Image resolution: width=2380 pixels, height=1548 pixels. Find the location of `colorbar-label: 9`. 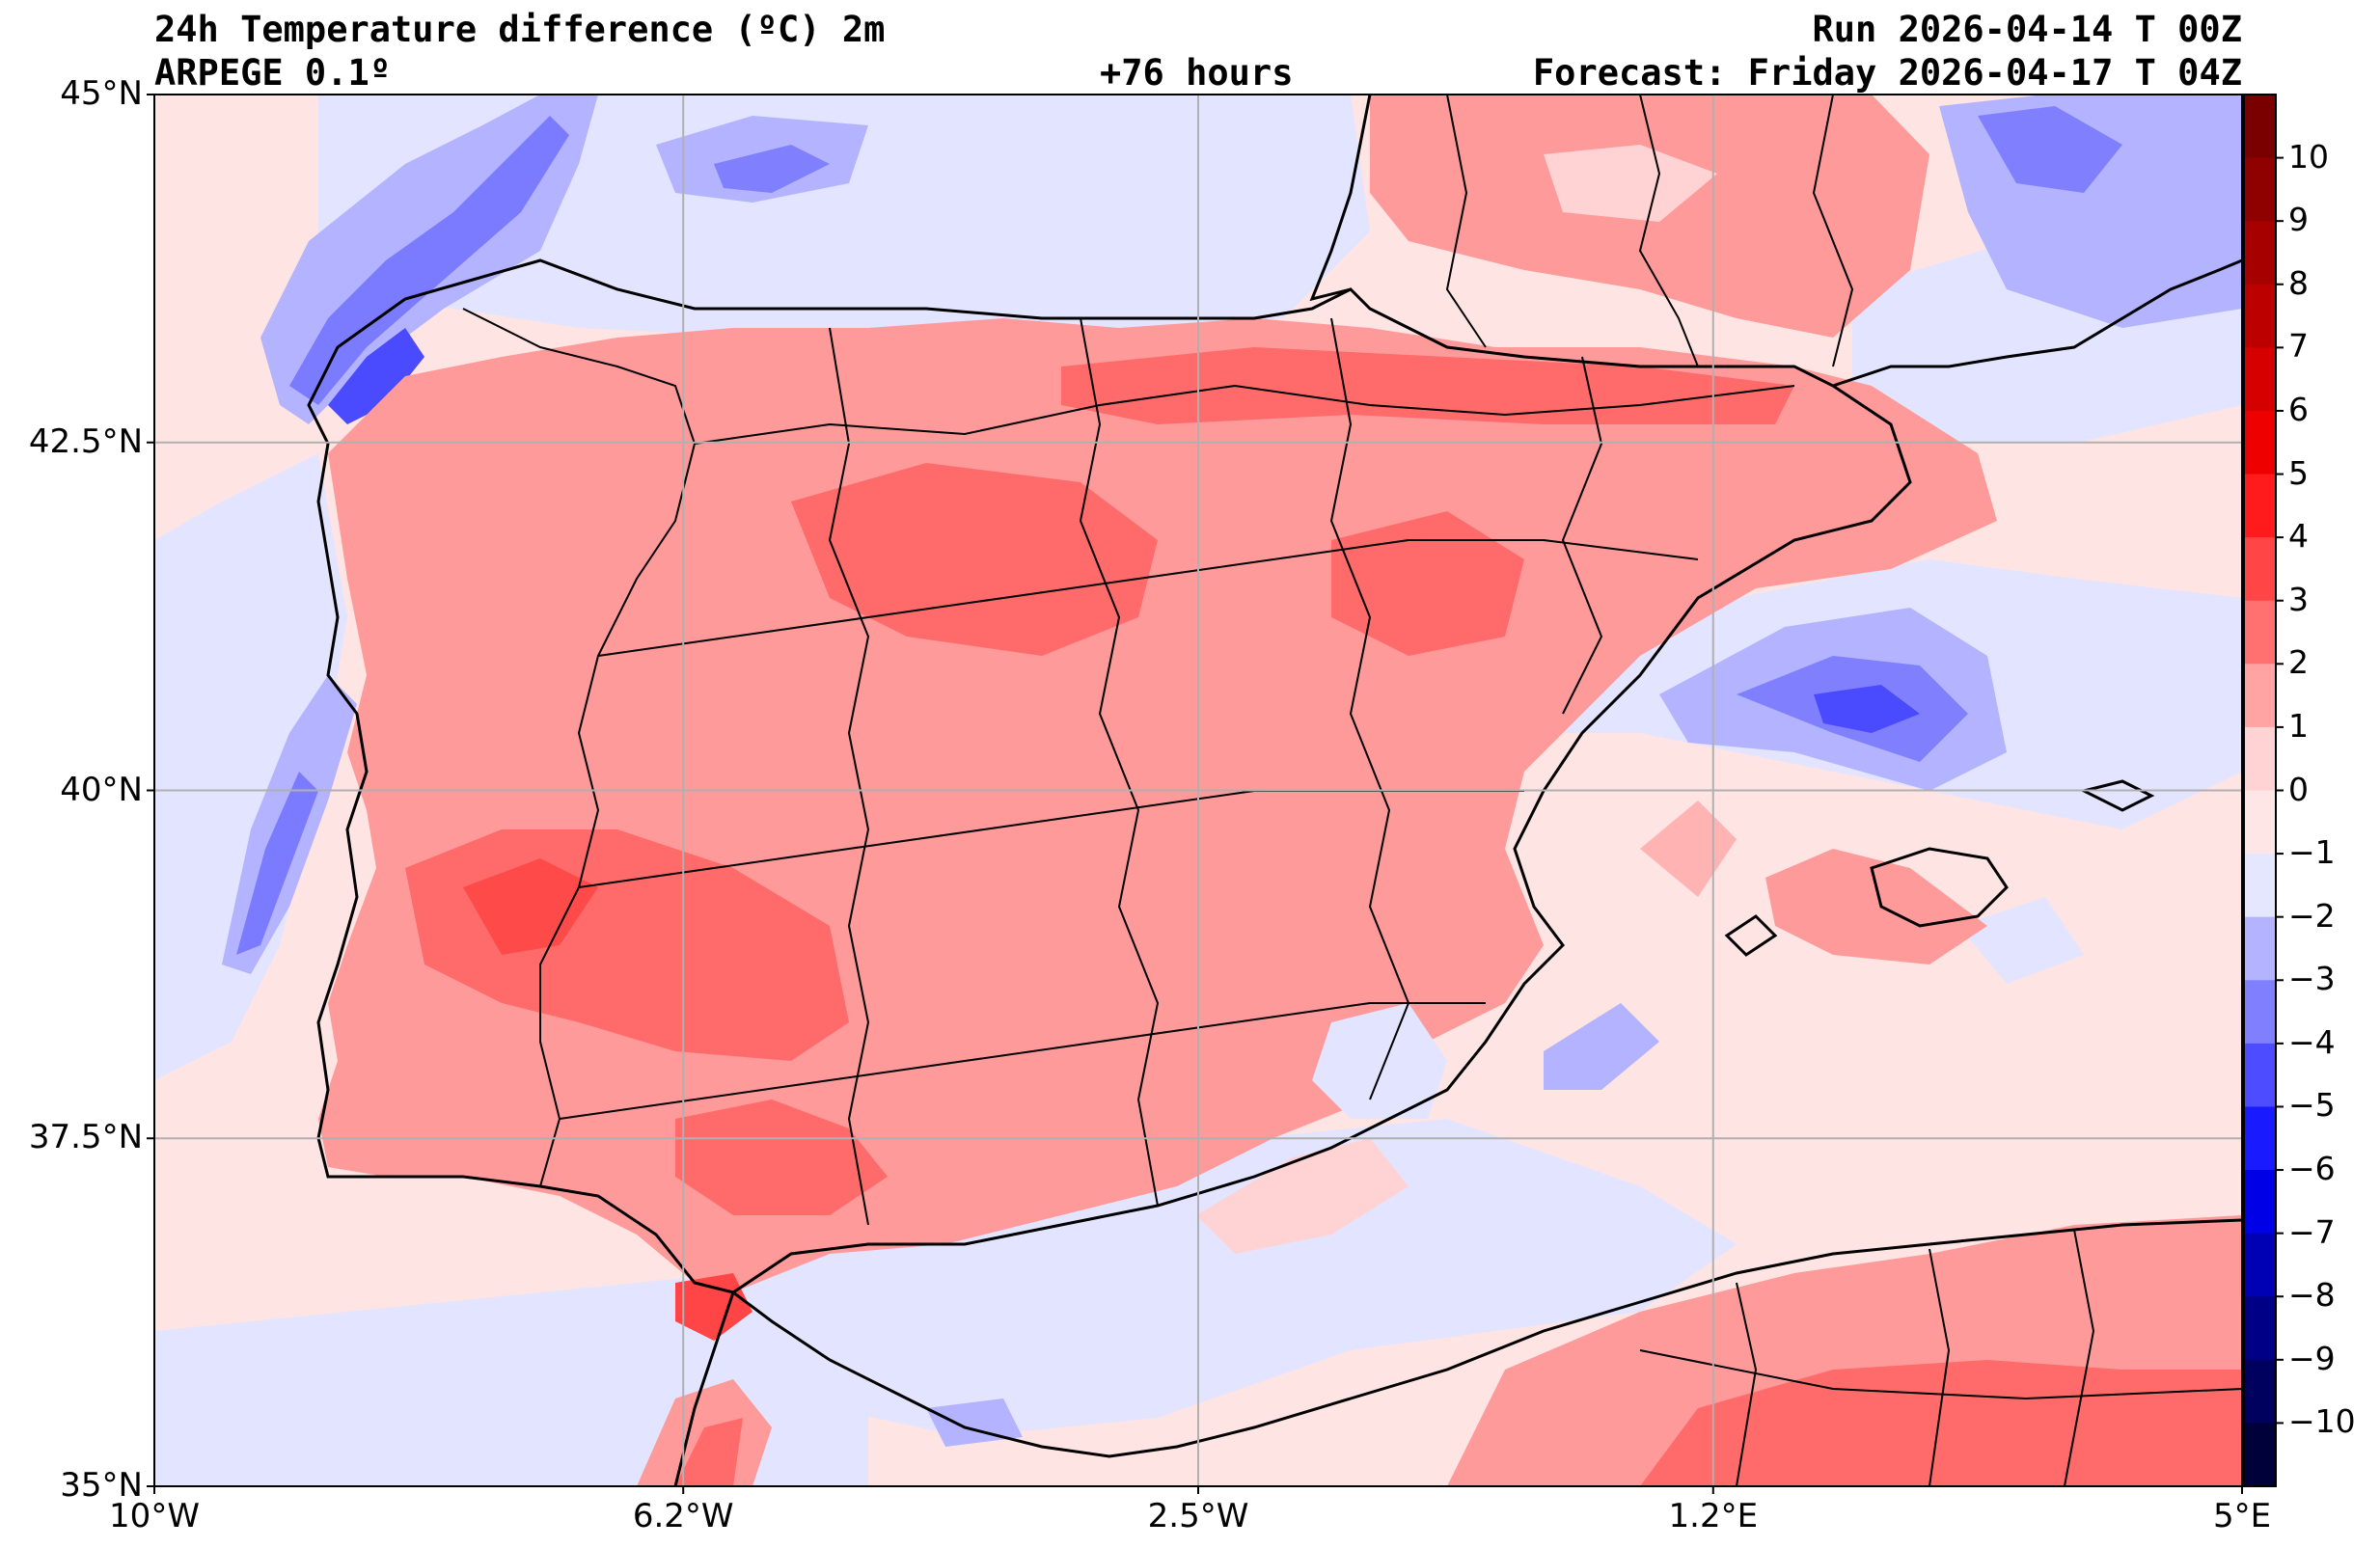

colorbar-label: 9 is located at coordinates (2299, 220).